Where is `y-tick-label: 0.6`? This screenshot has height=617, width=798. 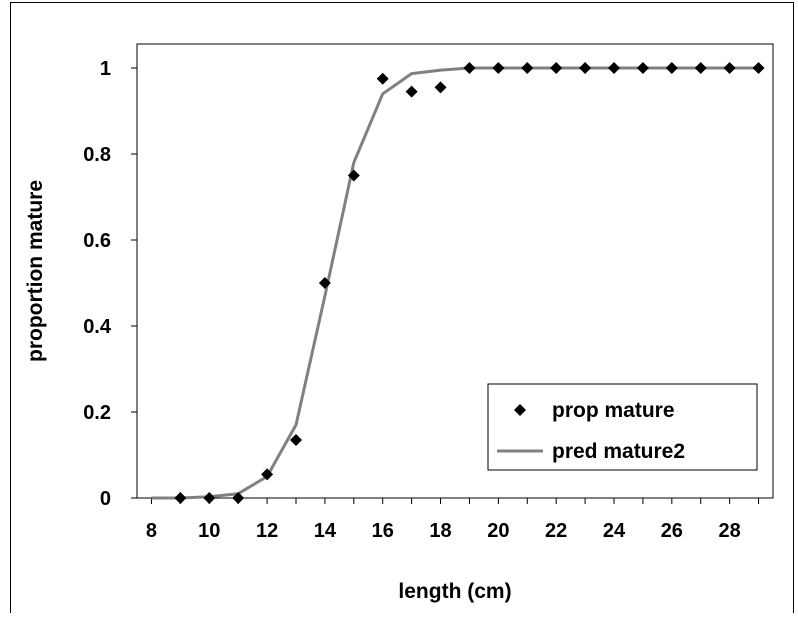
y-tick-label: 0.6 is located at coordinates (97, 241).